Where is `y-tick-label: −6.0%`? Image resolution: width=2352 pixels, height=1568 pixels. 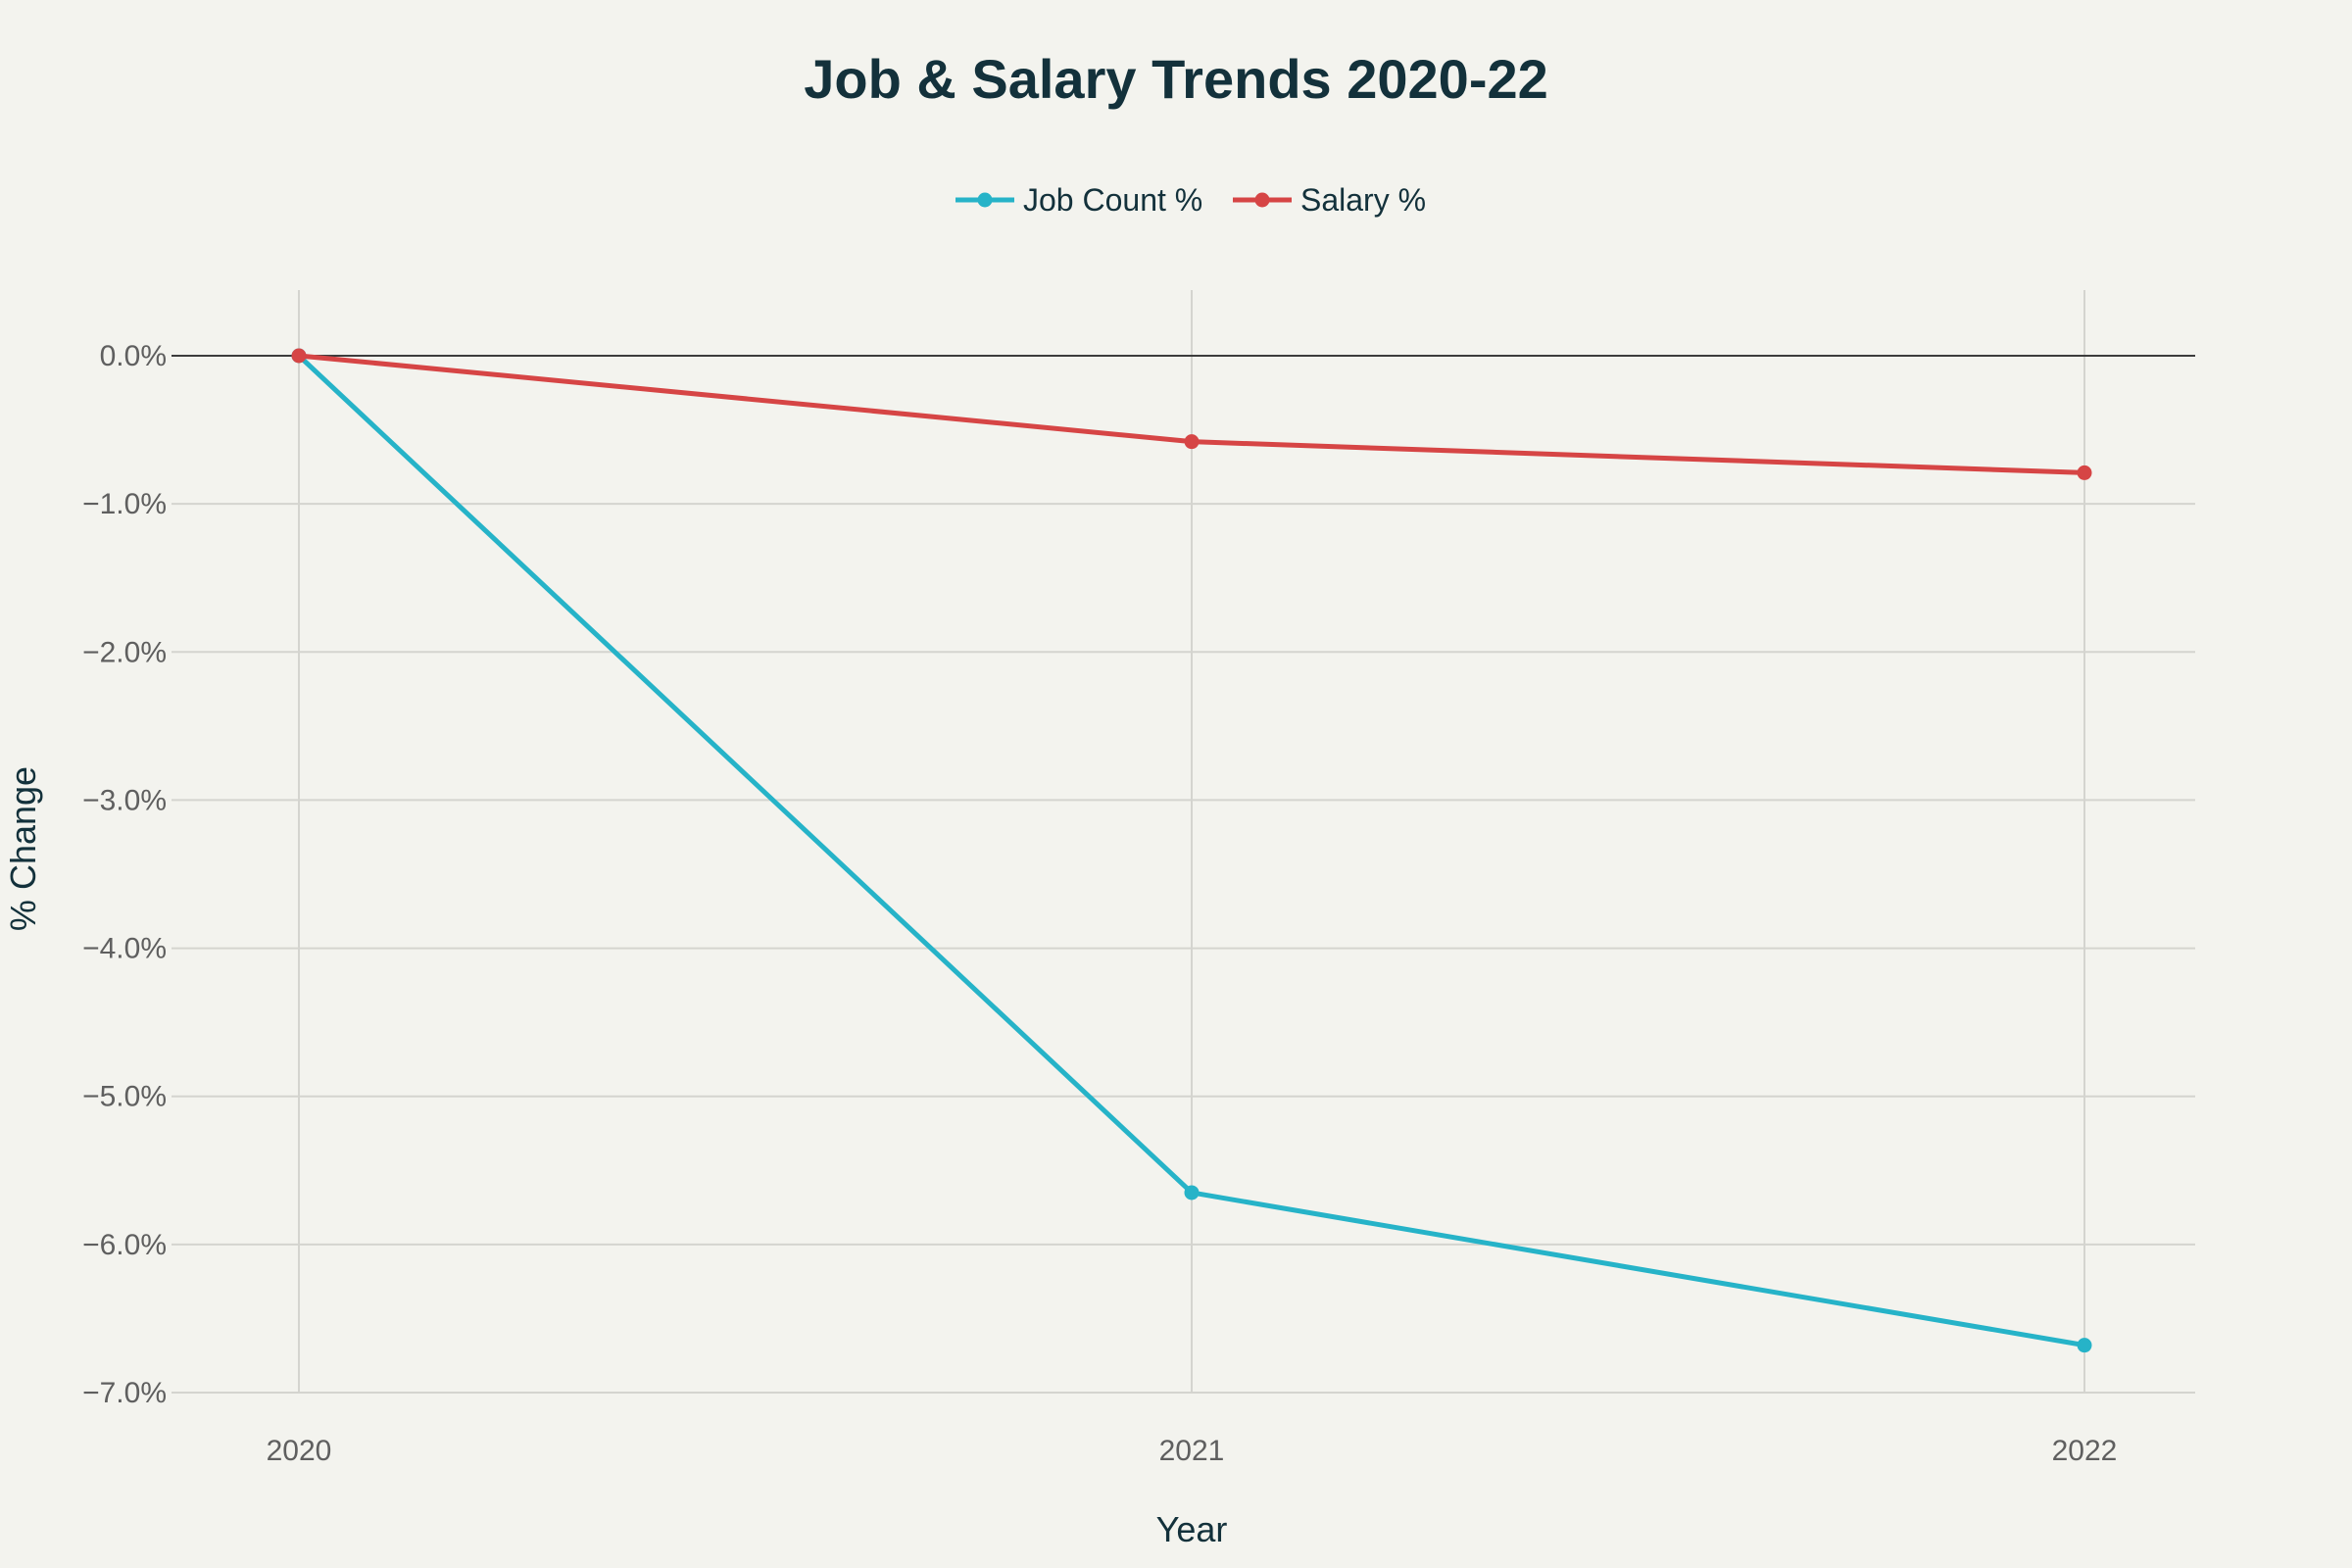 y-tick-label: −6.0% is located at coordinates (124, 1245).